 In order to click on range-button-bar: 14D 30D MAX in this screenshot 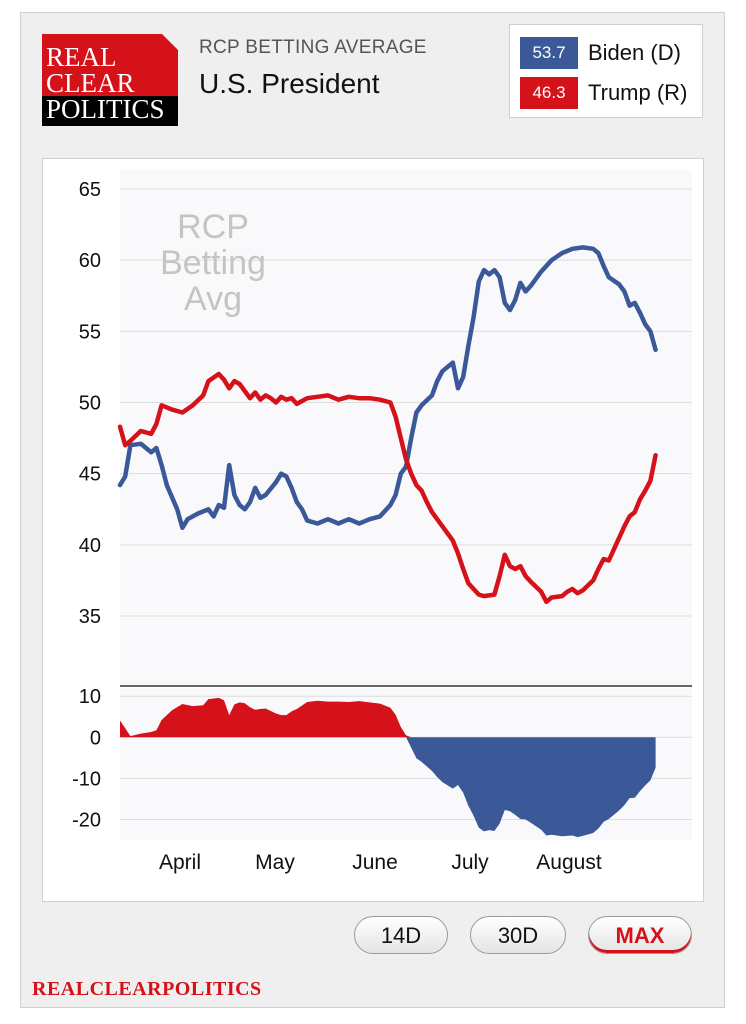, I will do `click(373, 934)`.